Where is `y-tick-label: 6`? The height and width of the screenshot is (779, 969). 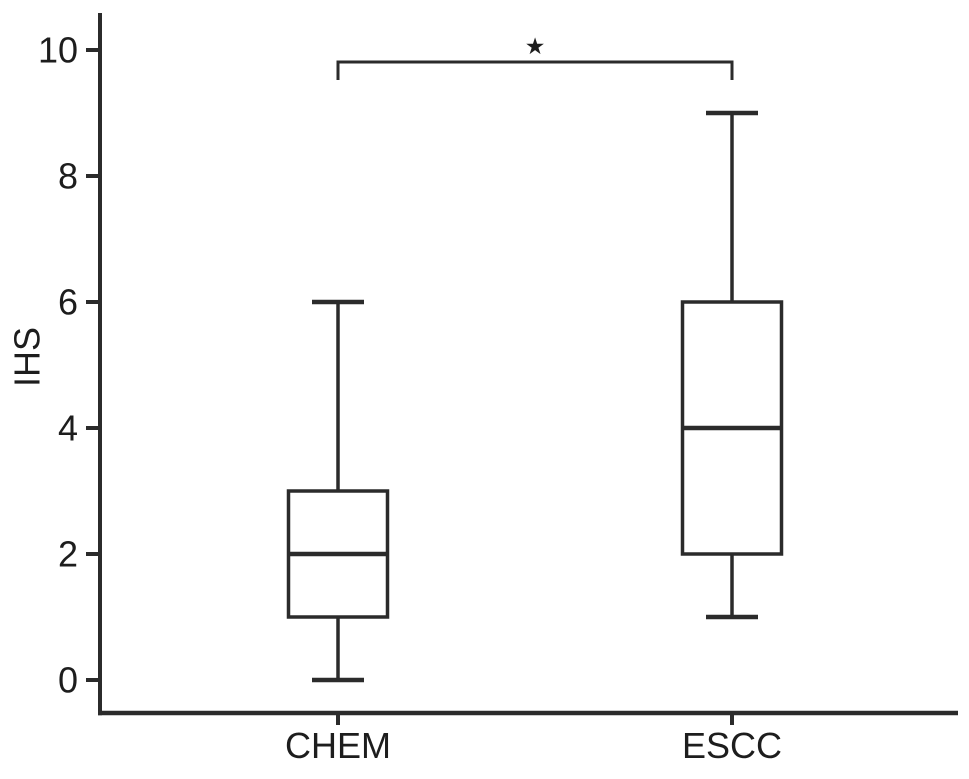 y-tick-label: 6 is located at coordinates (68, 302).